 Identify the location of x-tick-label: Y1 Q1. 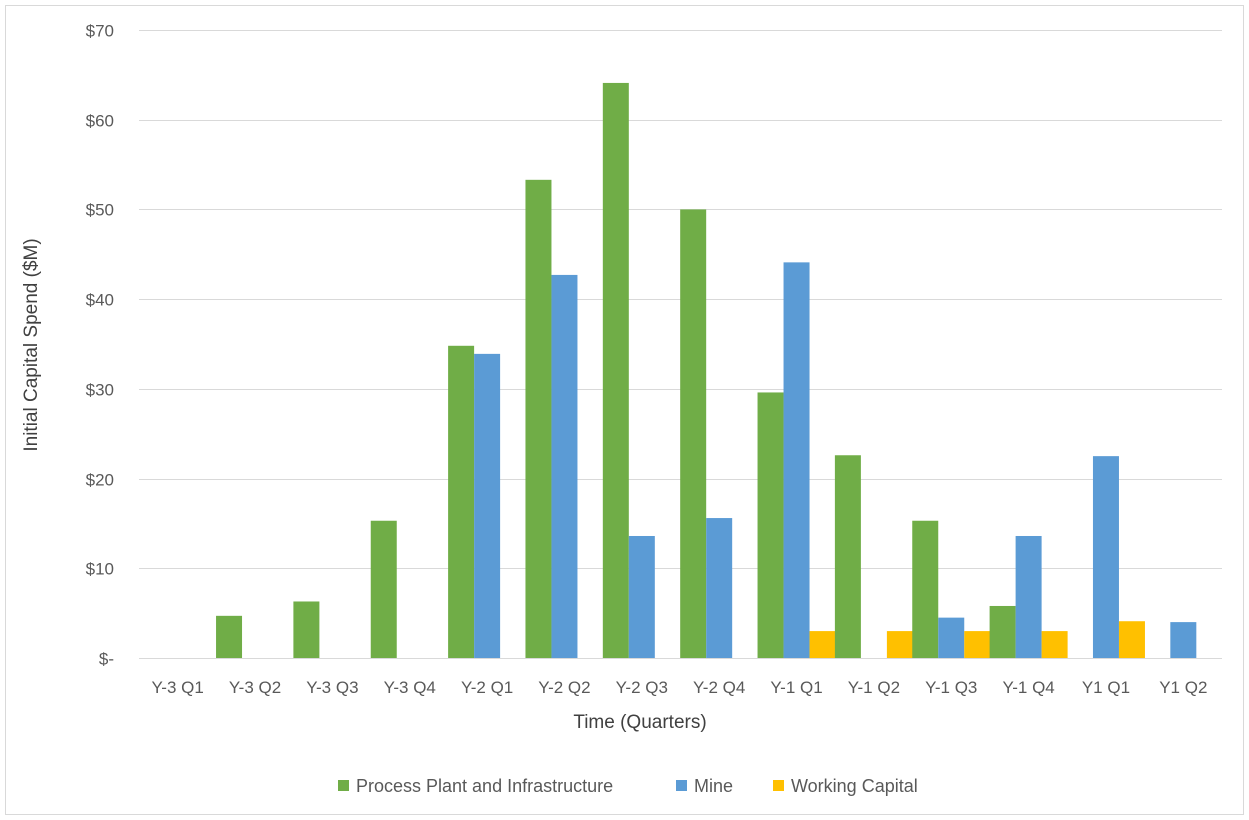
(1106, 687).